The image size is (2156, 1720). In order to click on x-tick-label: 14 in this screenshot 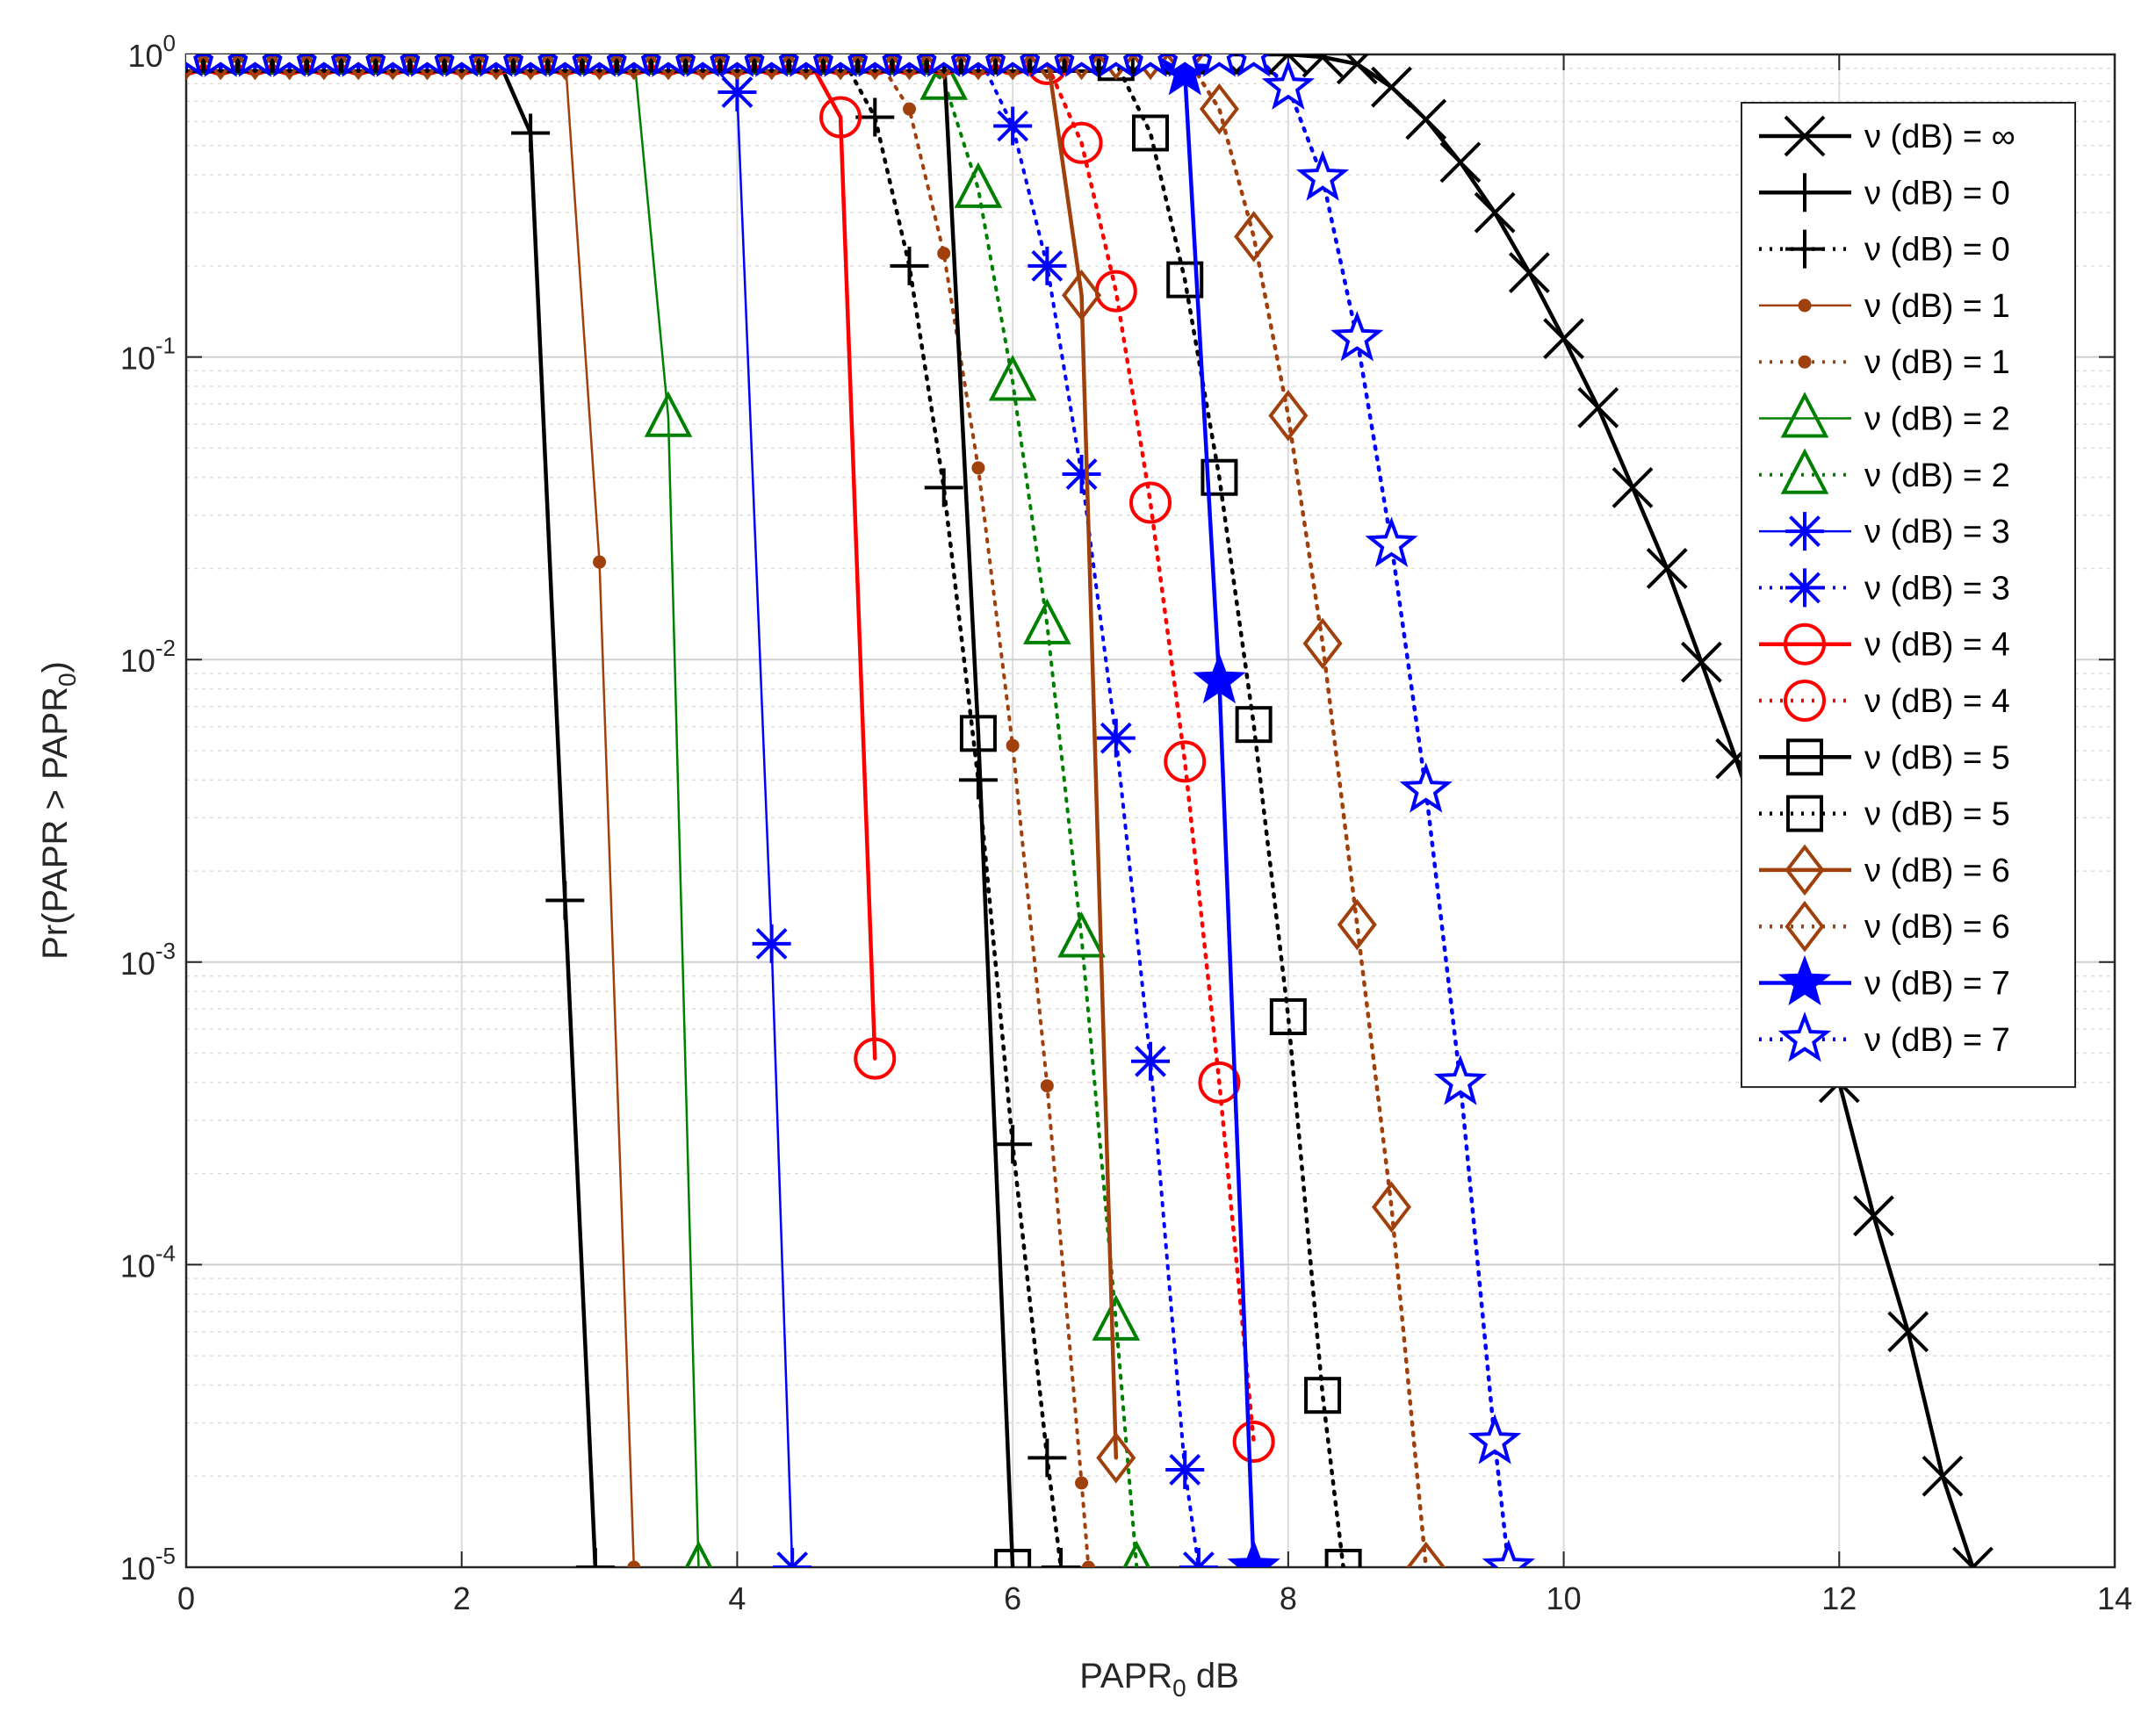, I will do `click(2114, 1598)`.